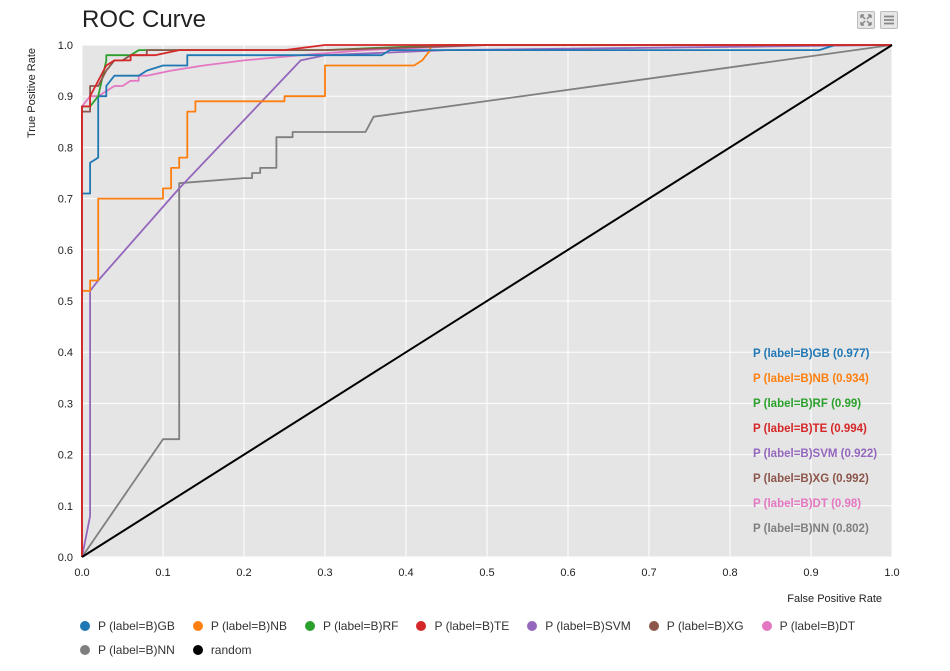 The image size is (950, 671). I want to click on legend-item: P (label=B)SVM, so click(579, 626).